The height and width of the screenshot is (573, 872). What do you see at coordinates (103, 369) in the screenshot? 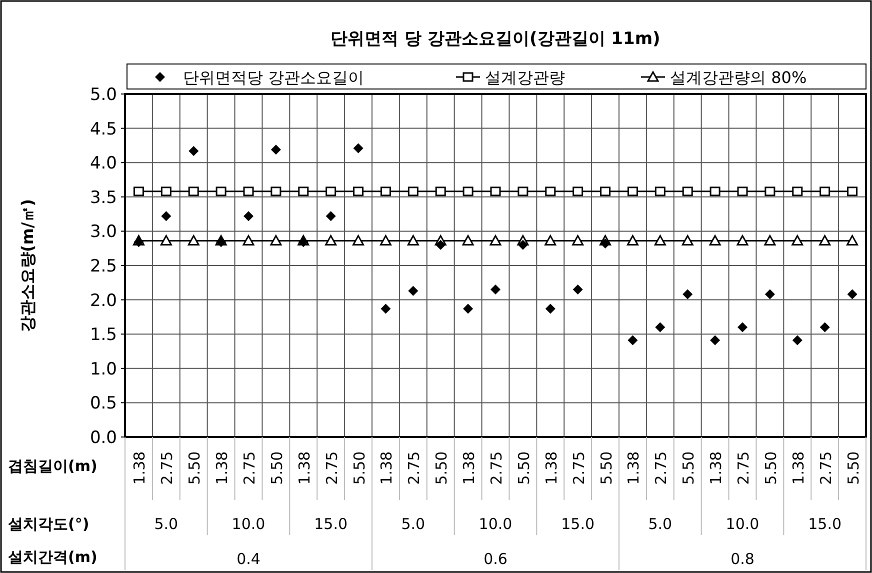
I see `y-tick-label: 1.0` at bounding box center [103, 369].